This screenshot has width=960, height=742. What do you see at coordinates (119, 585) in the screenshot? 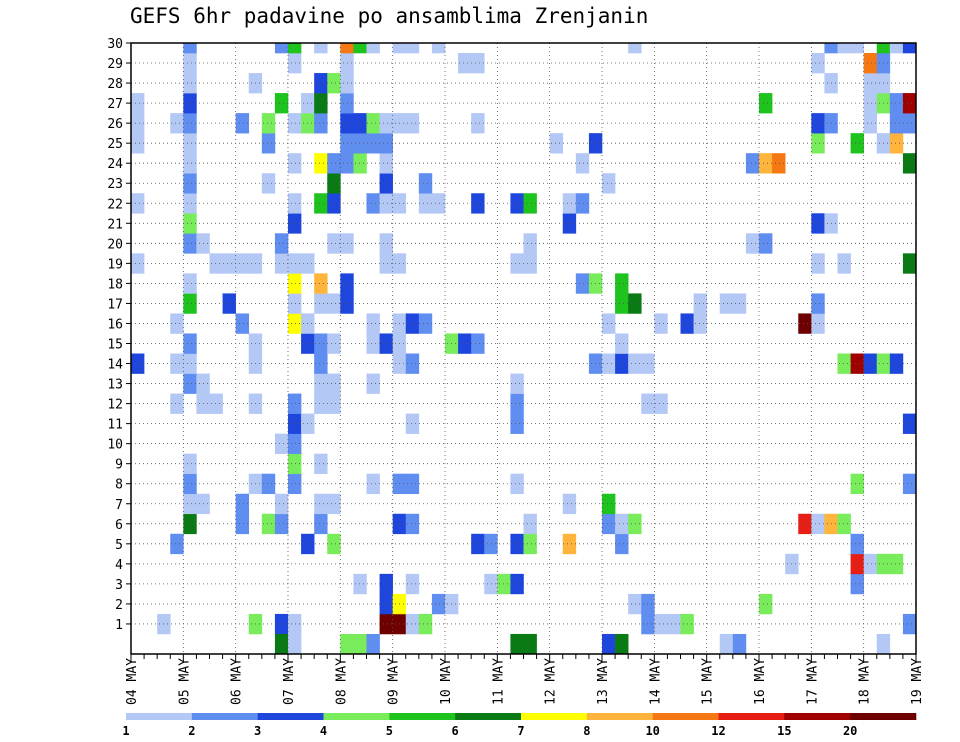
I see `y-tick-label: 3` at bounding box center [119, 585].